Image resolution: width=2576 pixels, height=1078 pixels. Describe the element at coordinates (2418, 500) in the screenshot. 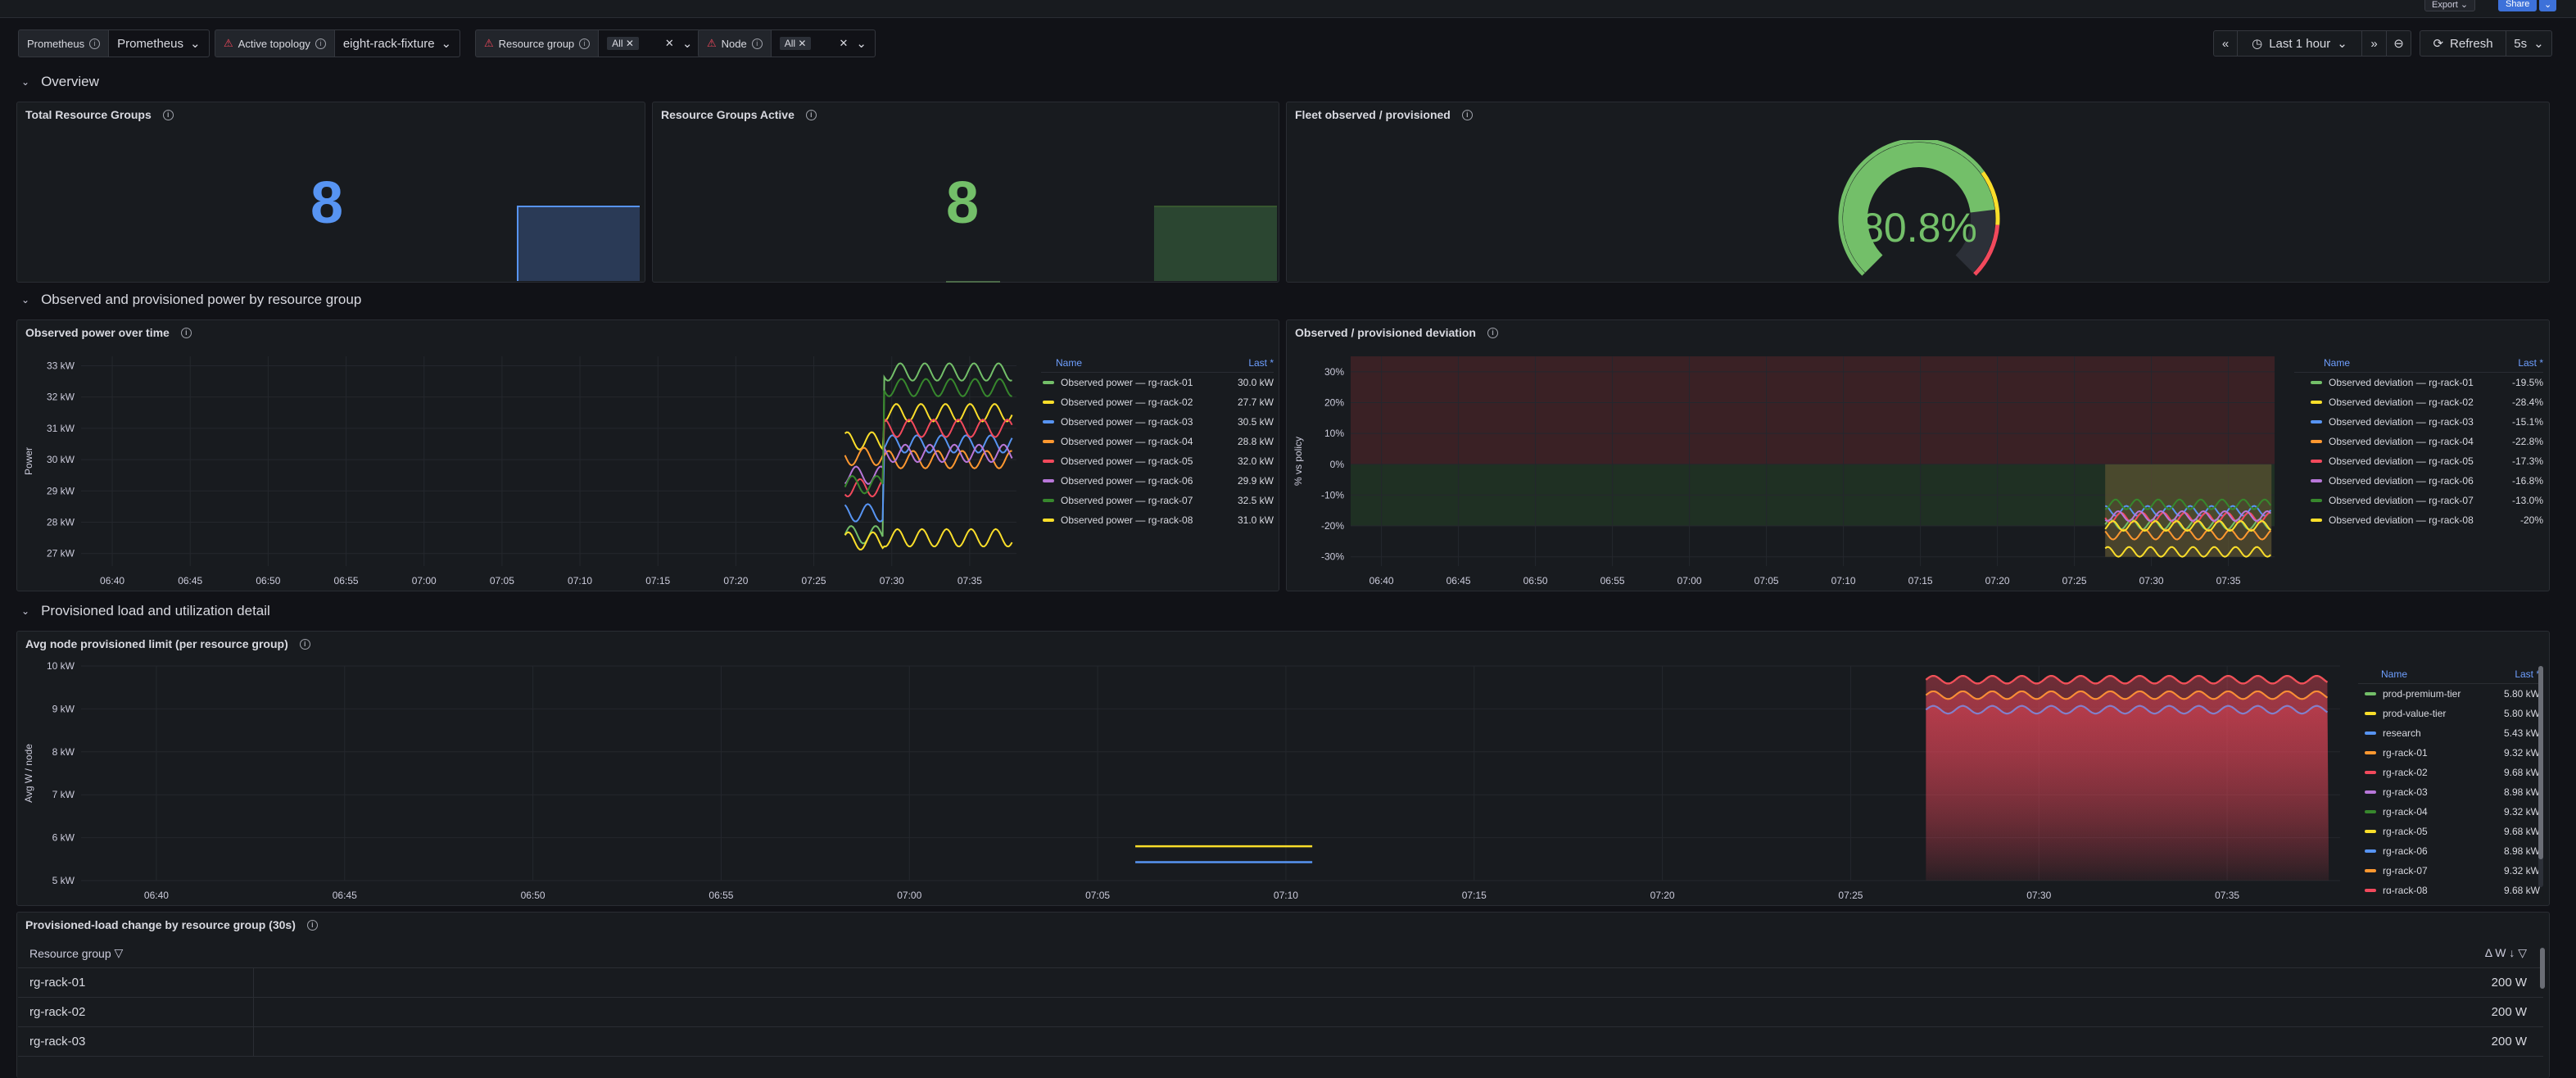

I see `legend-item: Observed deviation — rg-rack-07 -13.0%` at that location.